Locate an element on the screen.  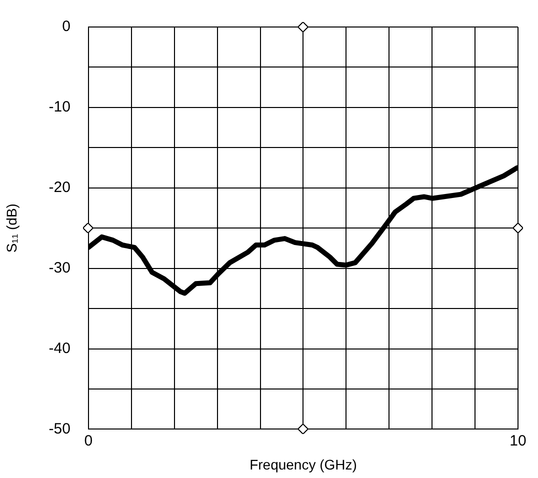
y-tick-label: -40 is located at coordinates (59, 348).